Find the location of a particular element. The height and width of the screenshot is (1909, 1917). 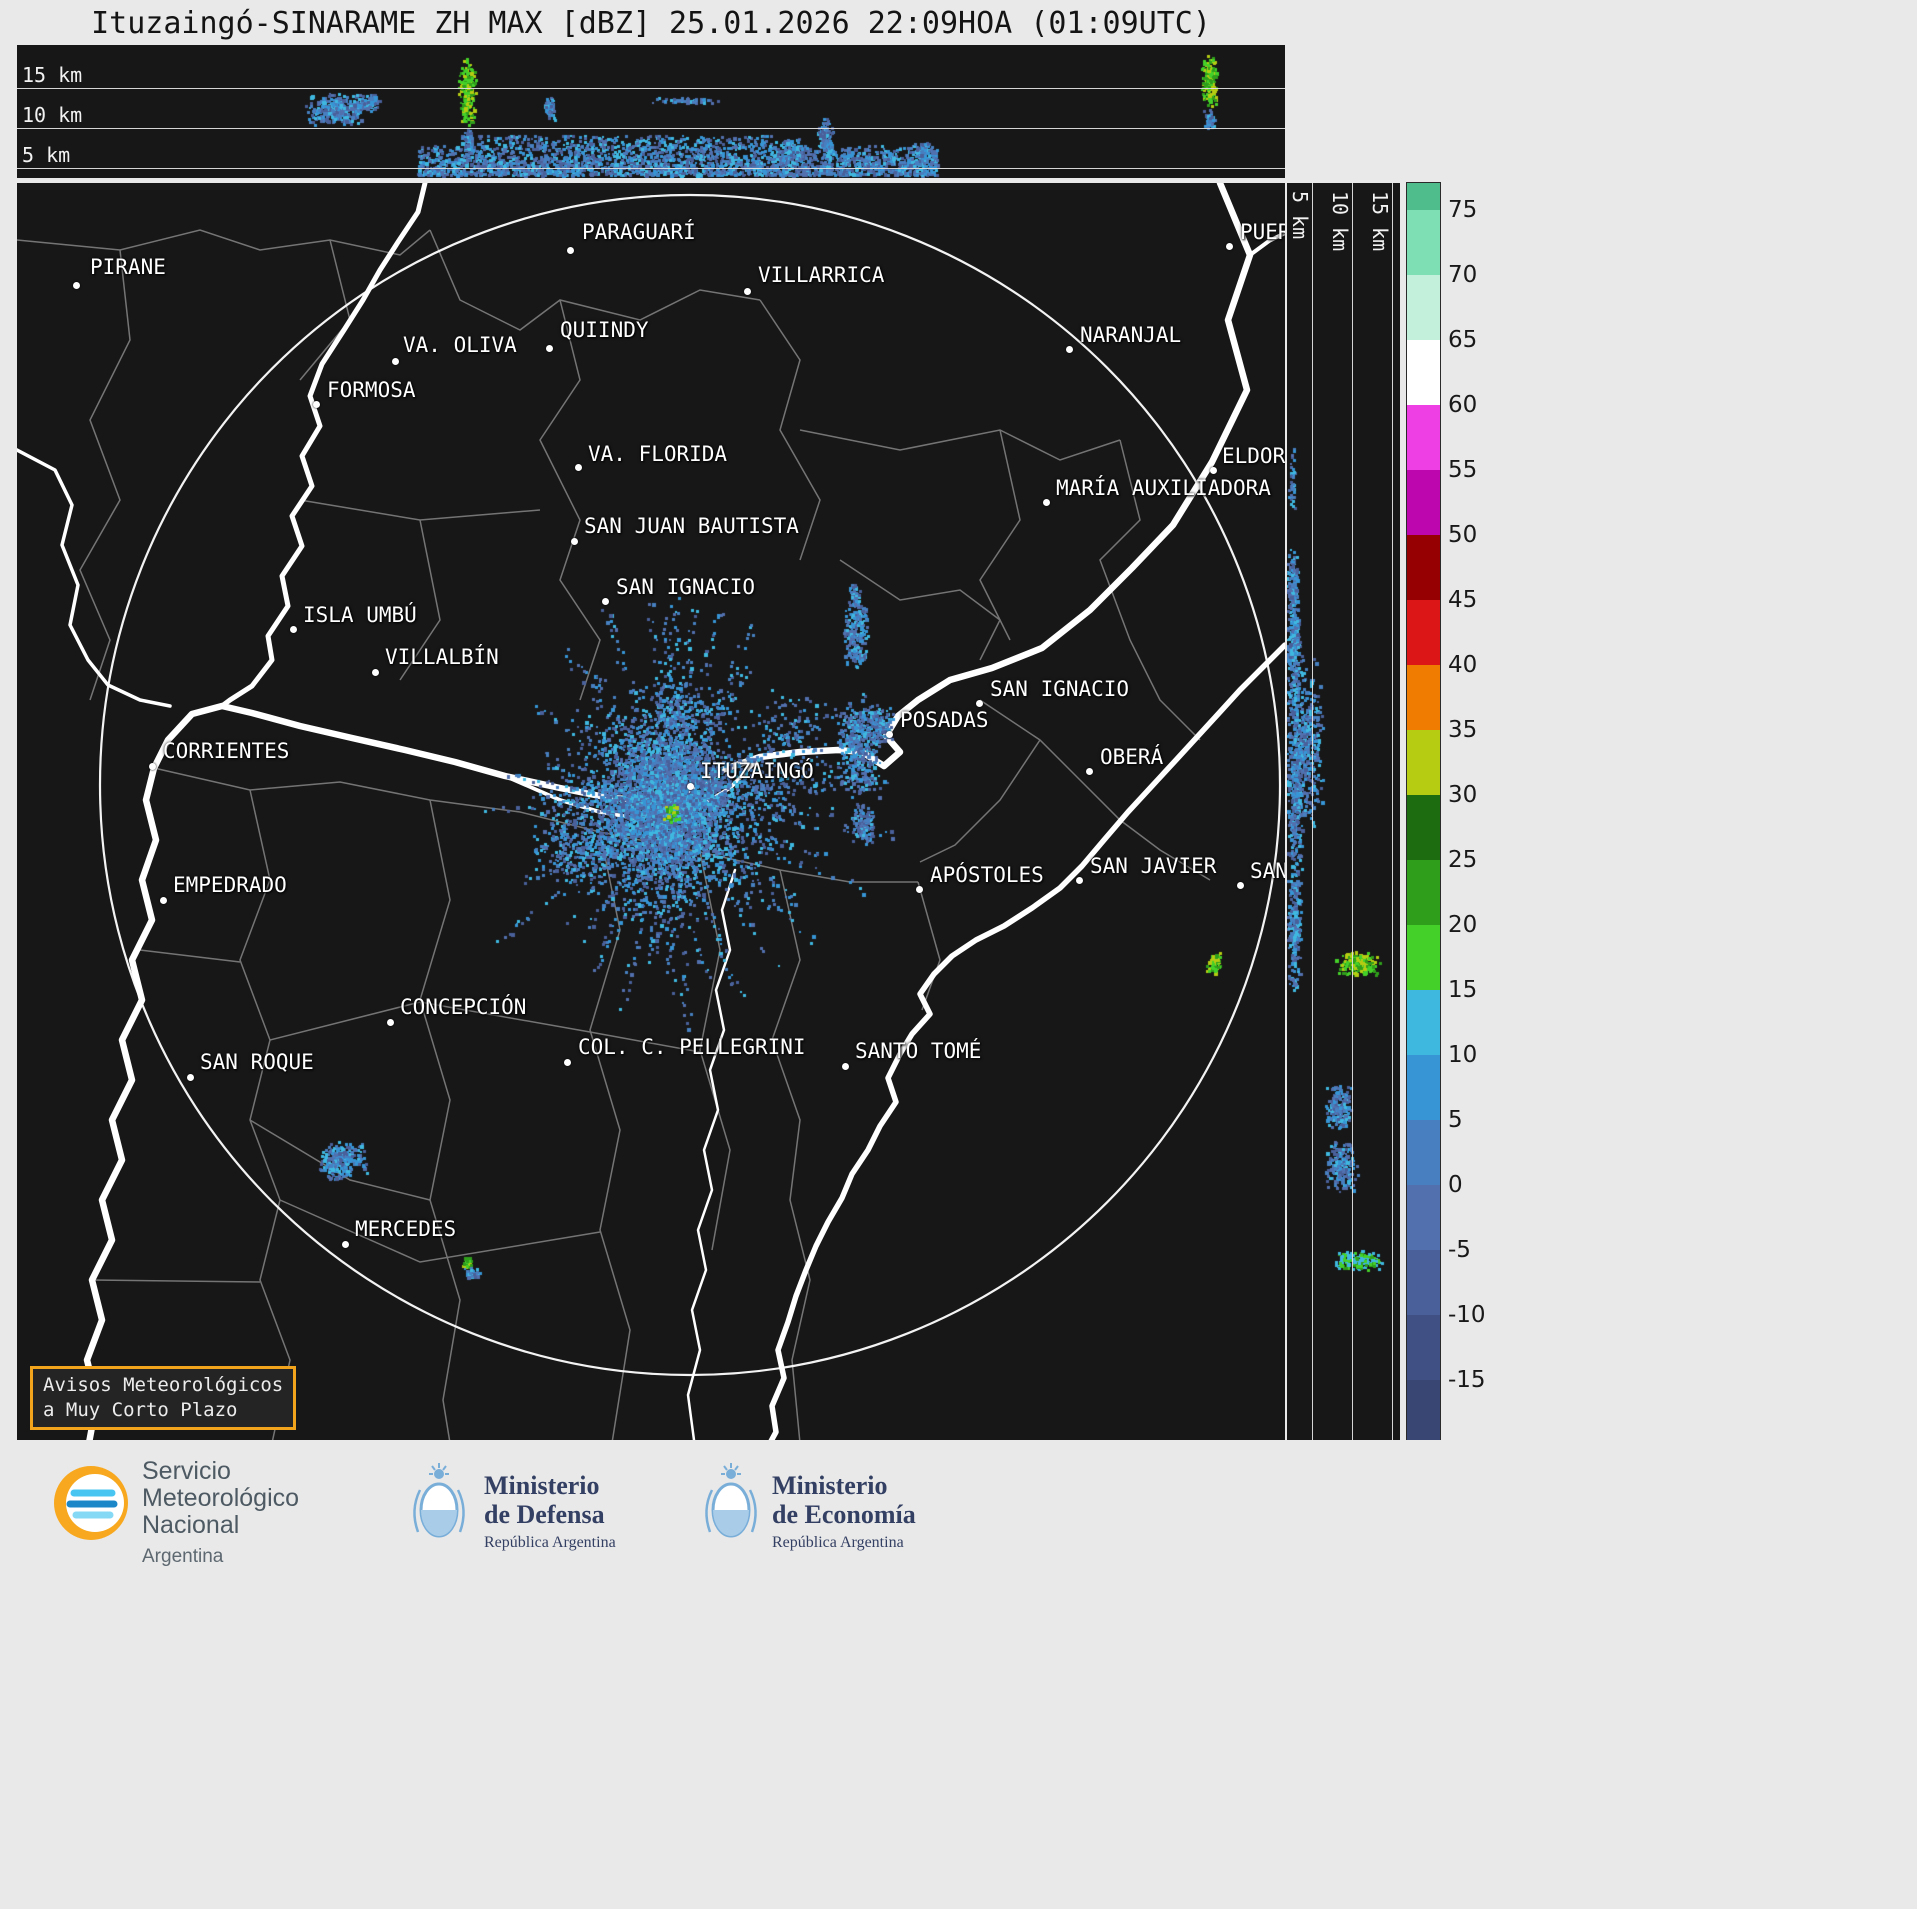

axis-label-15km-v: 15 km is located at coordinates (1380, 221).